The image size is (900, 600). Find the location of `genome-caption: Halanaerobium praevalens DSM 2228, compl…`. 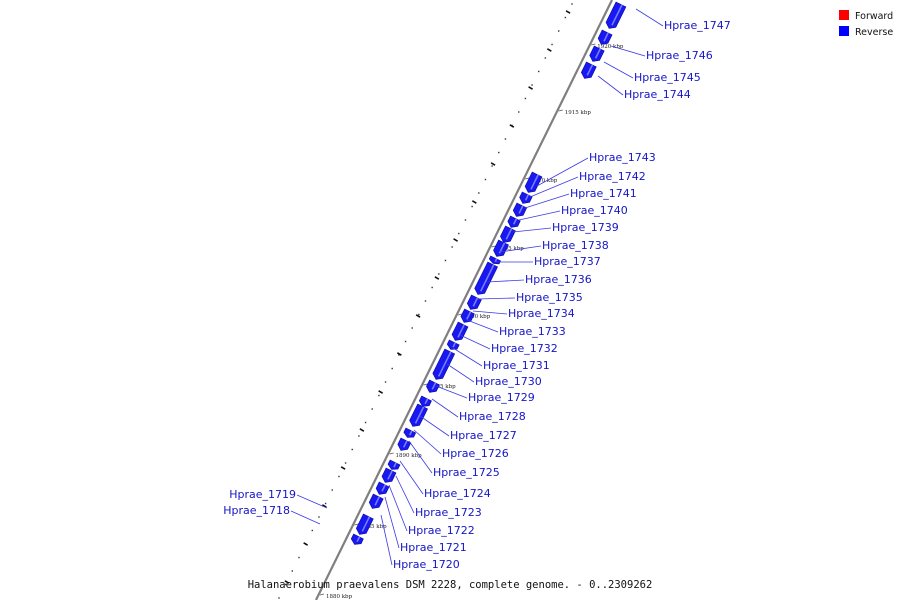

genome-caption: Halanaerobium praevalens DSM 2228, compl… is located at coordinates (450, 585).